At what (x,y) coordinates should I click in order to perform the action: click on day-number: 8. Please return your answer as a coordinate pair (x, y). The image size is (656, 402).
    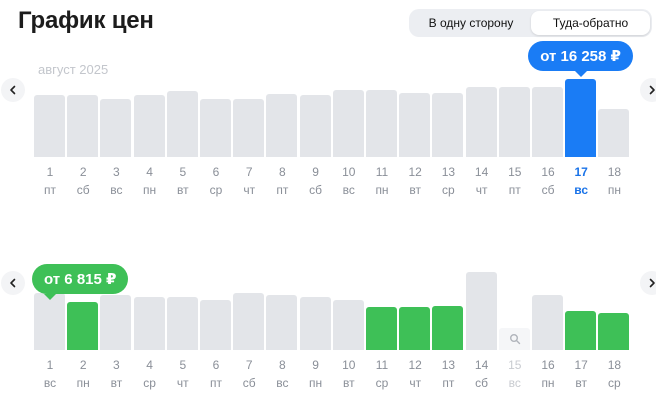
    Looking at the image, I should click on (282, 365).